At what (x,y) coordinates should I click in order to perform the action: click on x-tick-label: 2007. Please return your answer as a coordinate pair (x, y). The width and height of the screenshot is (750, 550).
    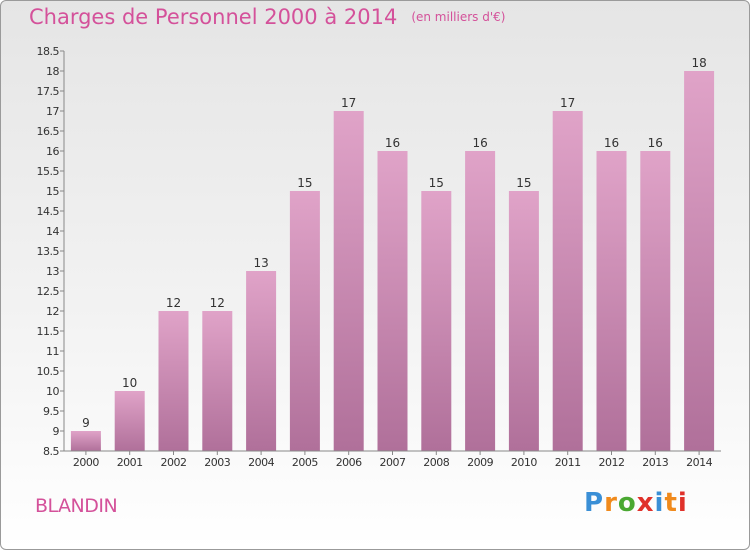
    Looking at the image, I should click on (393, 462).